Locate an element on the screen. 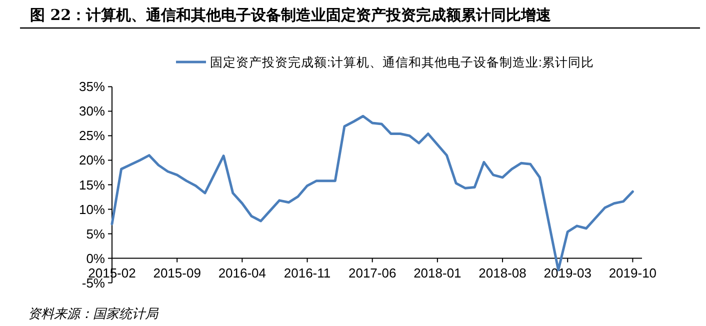  y-tick-label: 30% is located at coordinates (92, 111).